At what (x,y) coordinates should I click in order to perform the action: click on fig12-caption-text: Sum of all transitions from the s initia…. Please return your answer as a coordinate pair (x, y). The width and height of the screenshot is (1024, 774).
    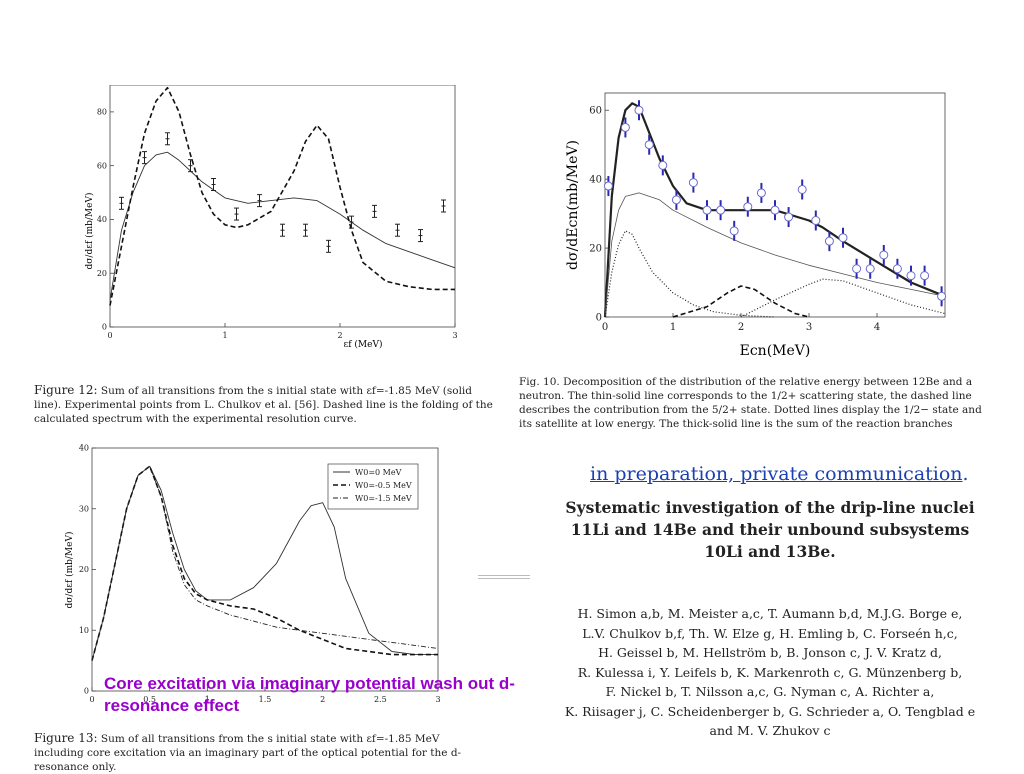
    Looking at the image, I should click on (263, 405).